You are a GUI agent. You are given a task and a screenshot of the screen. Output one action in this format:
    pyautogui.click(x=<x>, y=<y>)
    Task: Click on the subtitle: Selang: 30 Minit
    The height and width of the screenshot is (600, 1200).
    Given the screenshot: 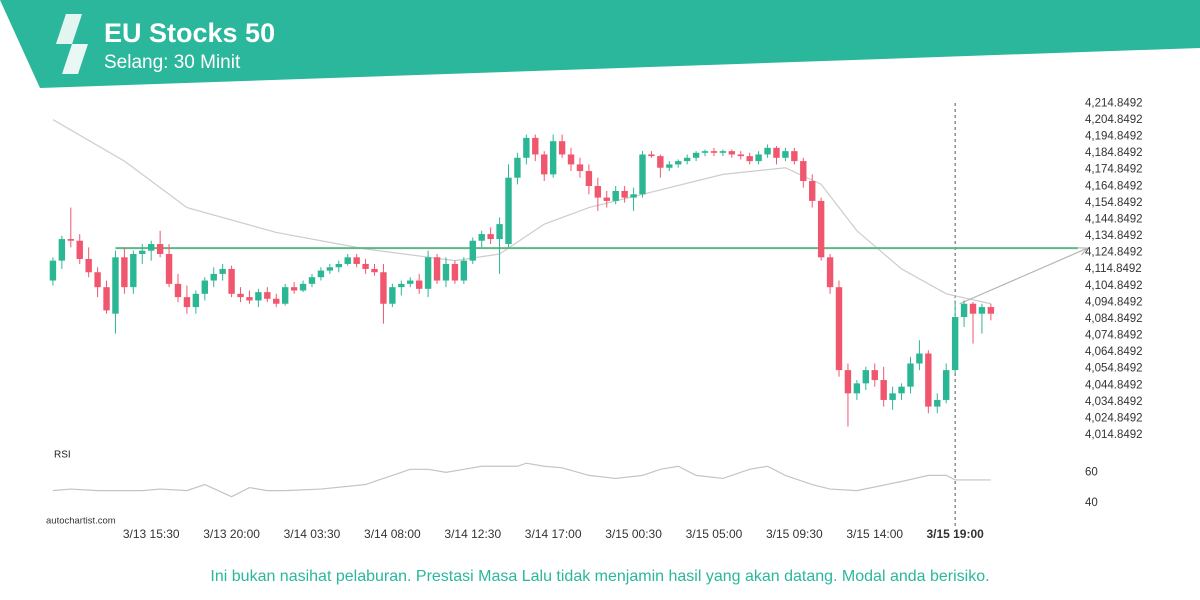 What is the action you would take?
    pyautogui.click(x=172, y=62)
    